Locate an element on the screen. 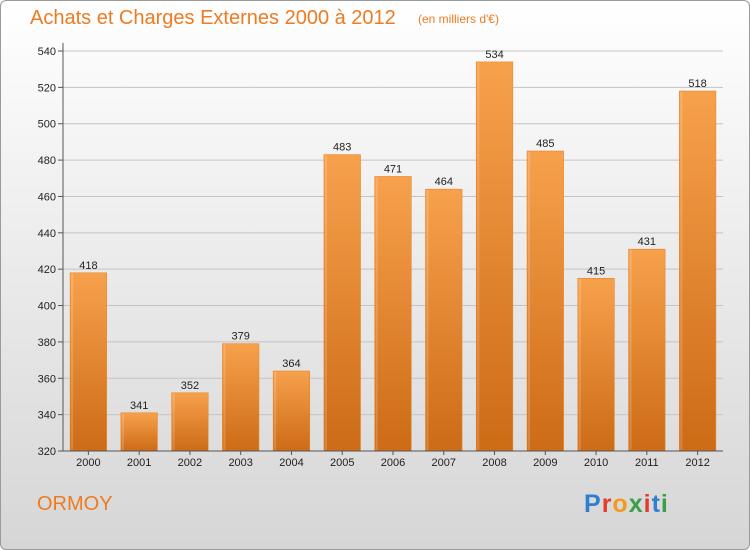 This screenshot has height=550, width=750. y-tick-label: 520 is located at coordinates (47, 88).